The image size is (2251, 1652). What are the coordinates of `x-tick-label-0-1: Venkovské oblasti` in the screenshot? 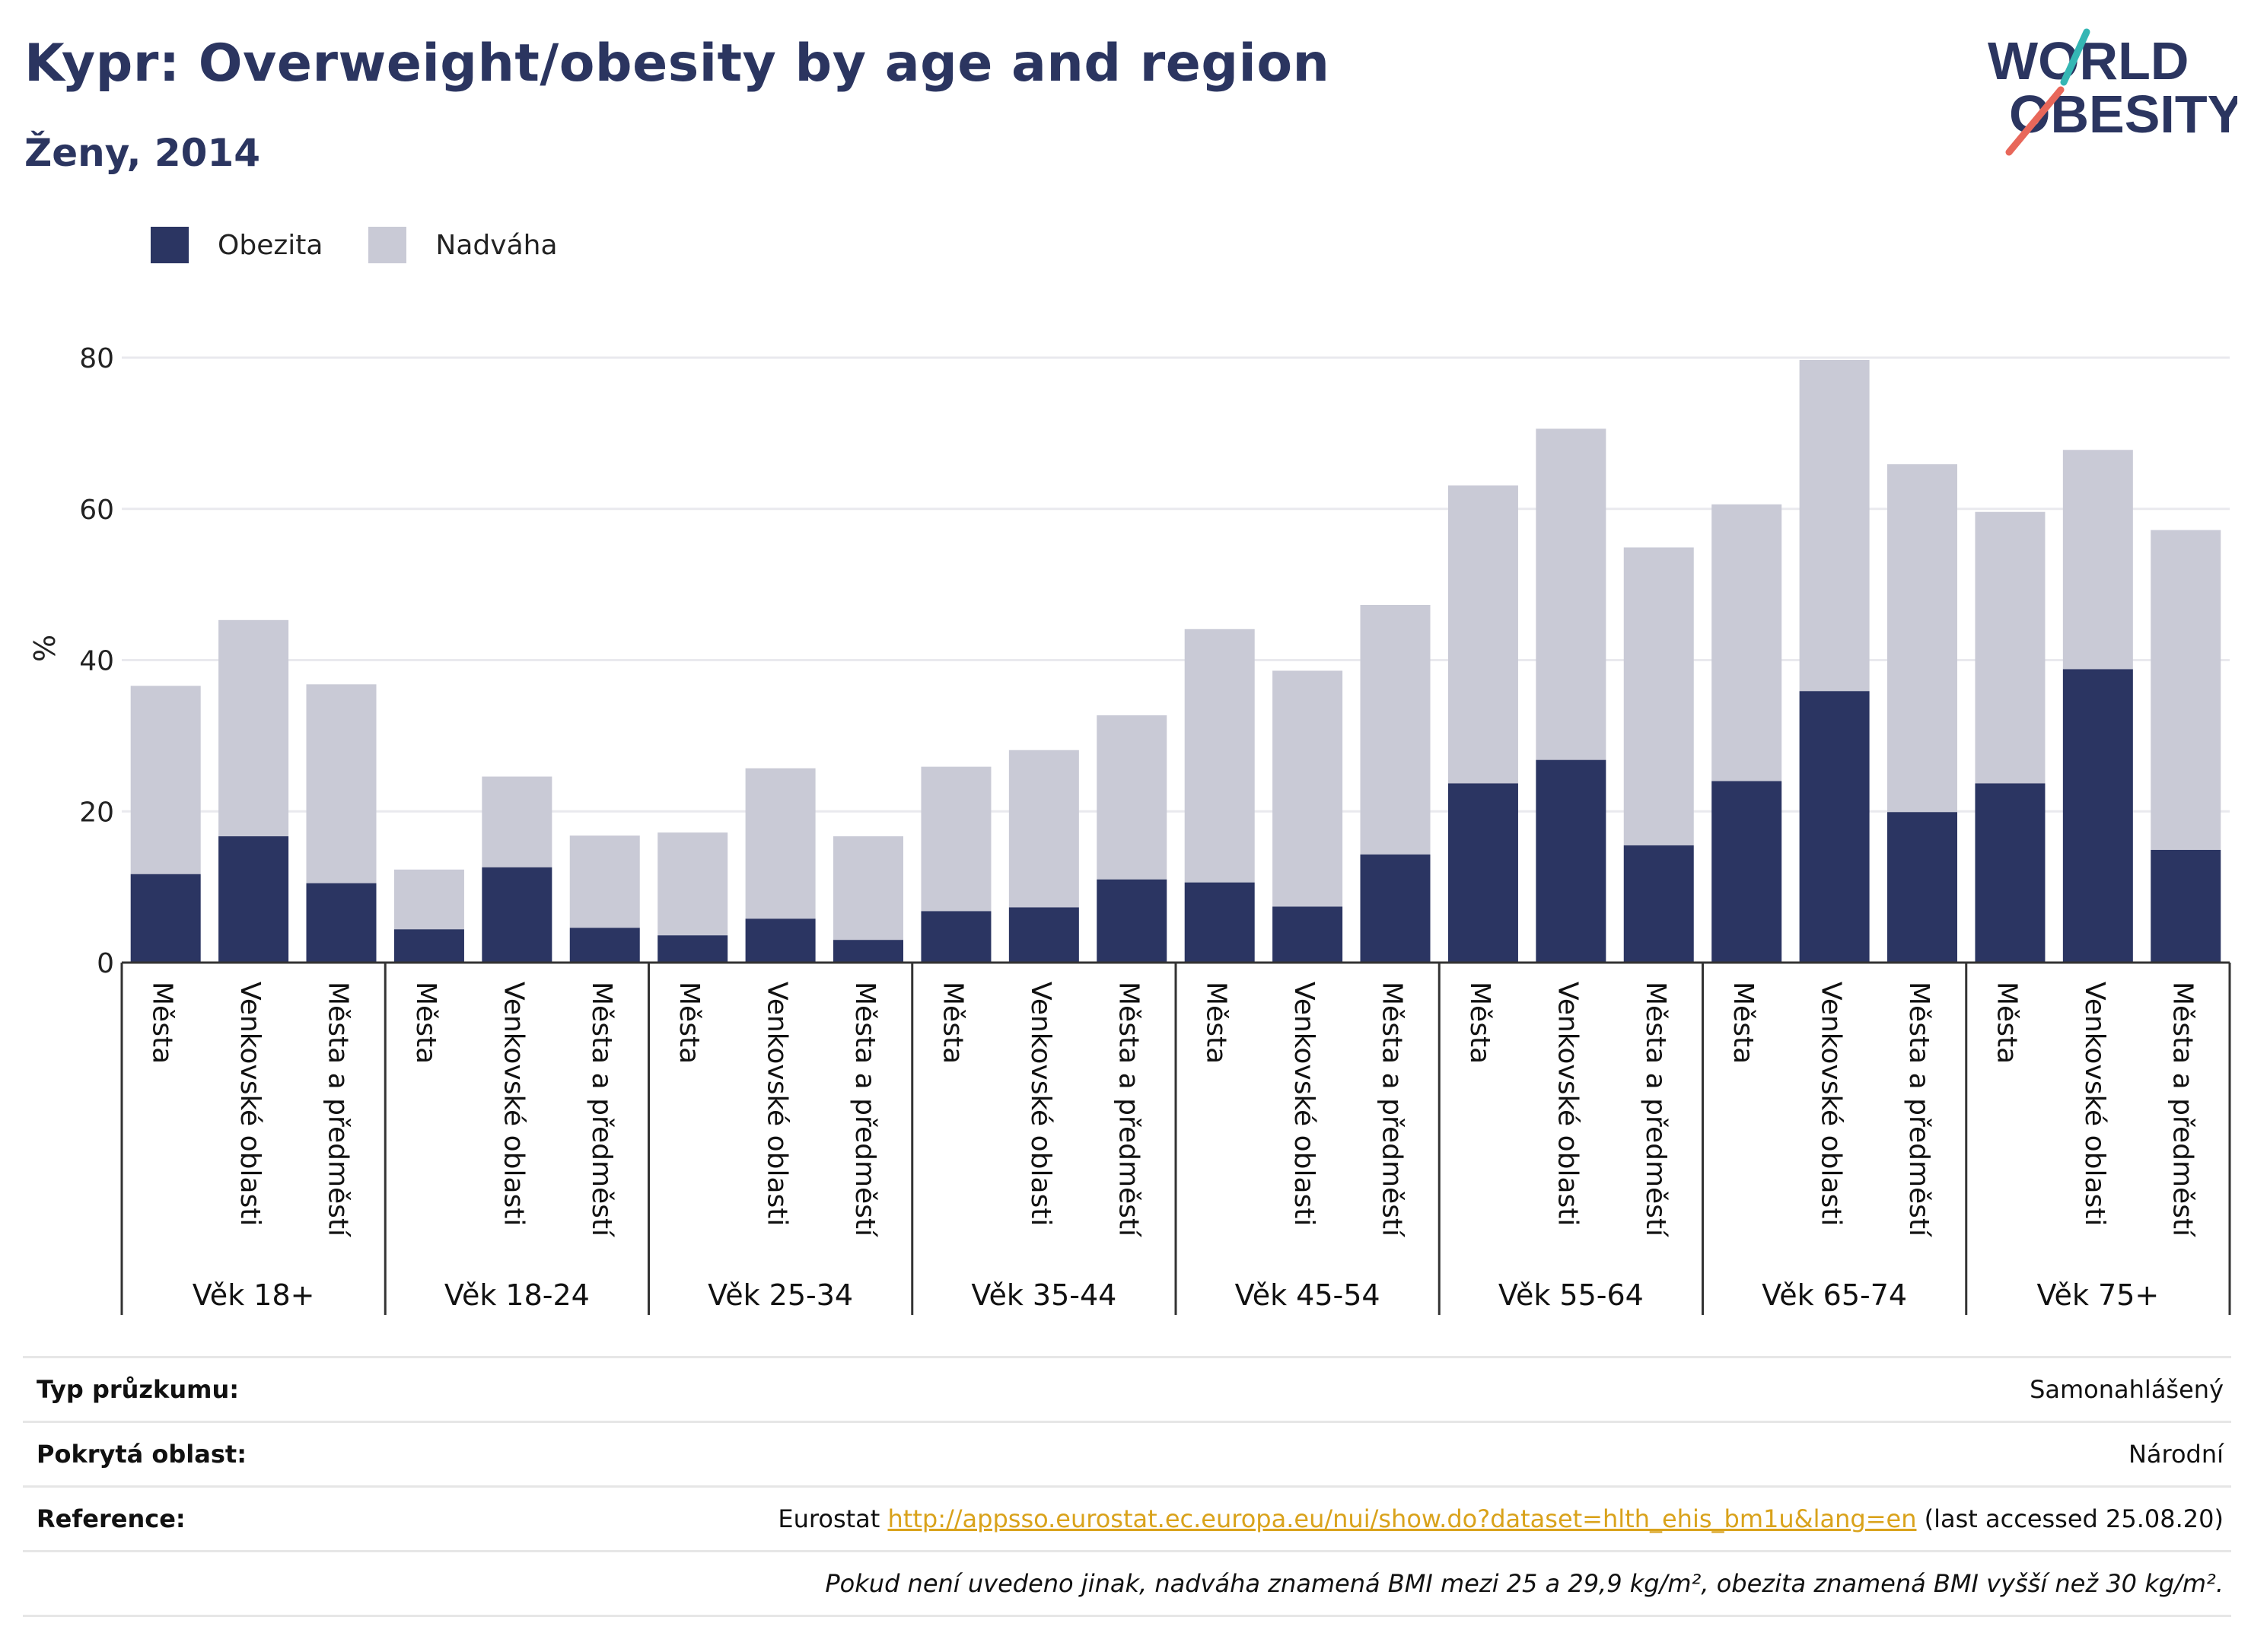 It's located at (250, 1104).